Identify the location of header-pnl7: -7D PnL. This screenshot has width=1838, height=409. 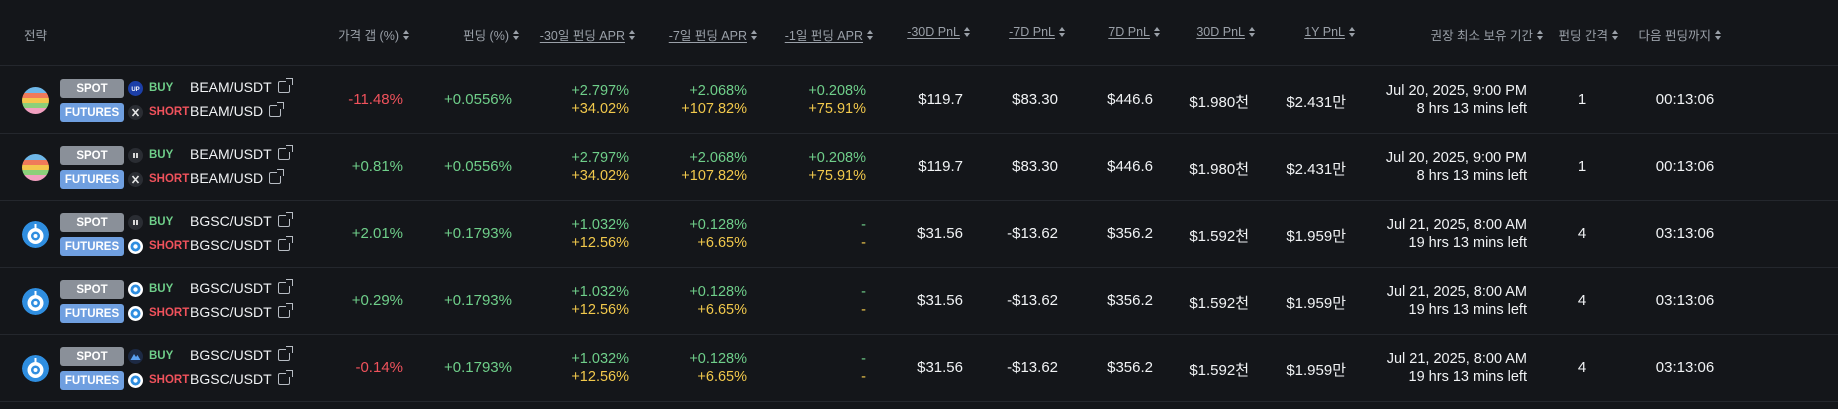
(1037, 32).